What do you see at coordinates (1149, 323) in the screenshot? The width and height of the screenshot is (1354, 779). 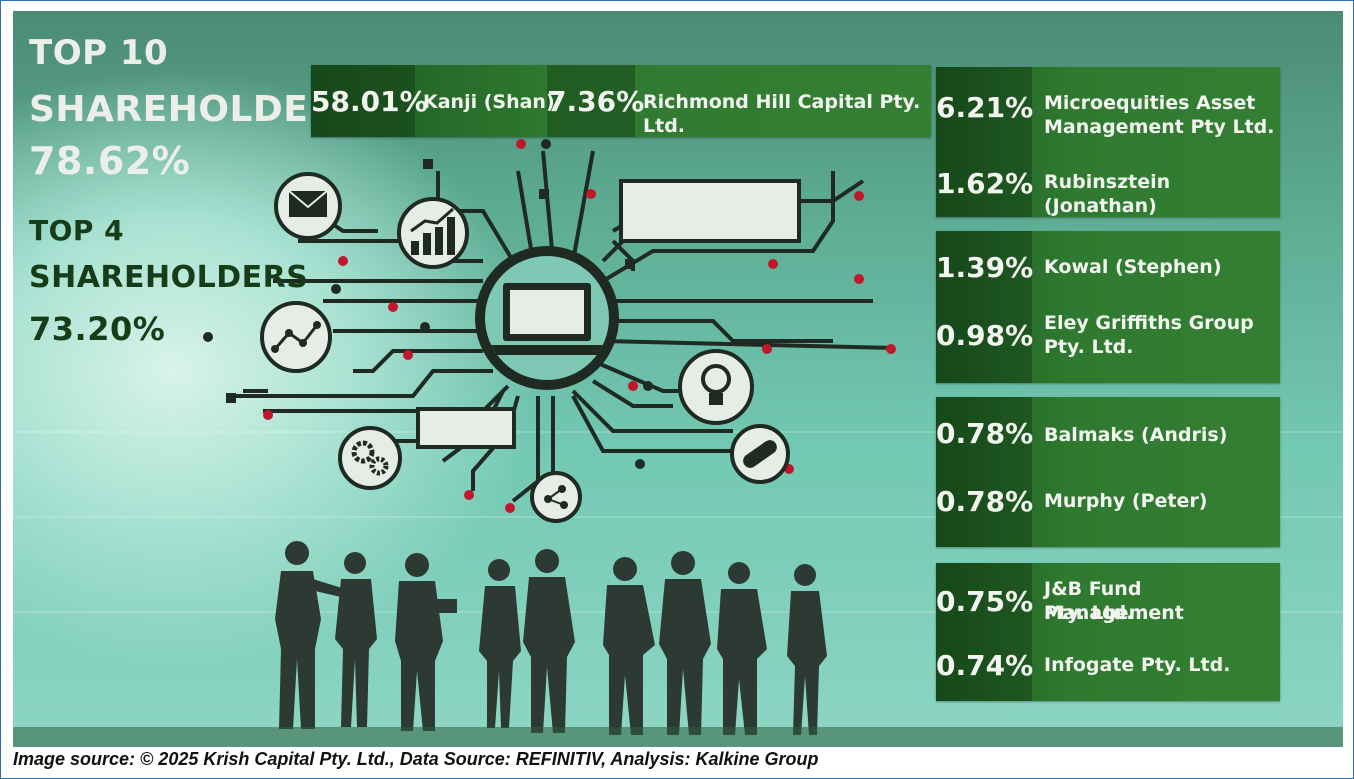 I see `shareholder-name: Eley Griffiths Group` at bounding box center [1149, 323].